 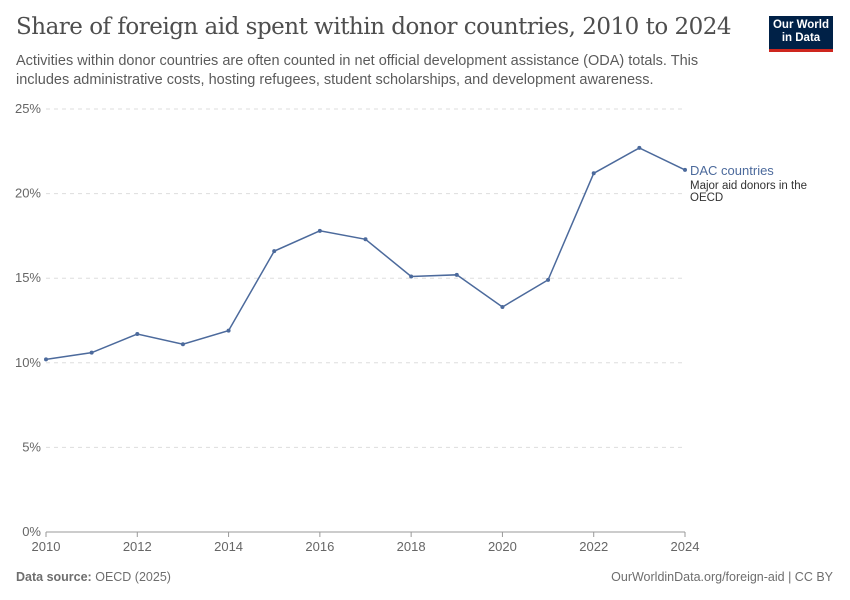 I want to click on x-tick-label: 2022, so click(x=593, y=546).